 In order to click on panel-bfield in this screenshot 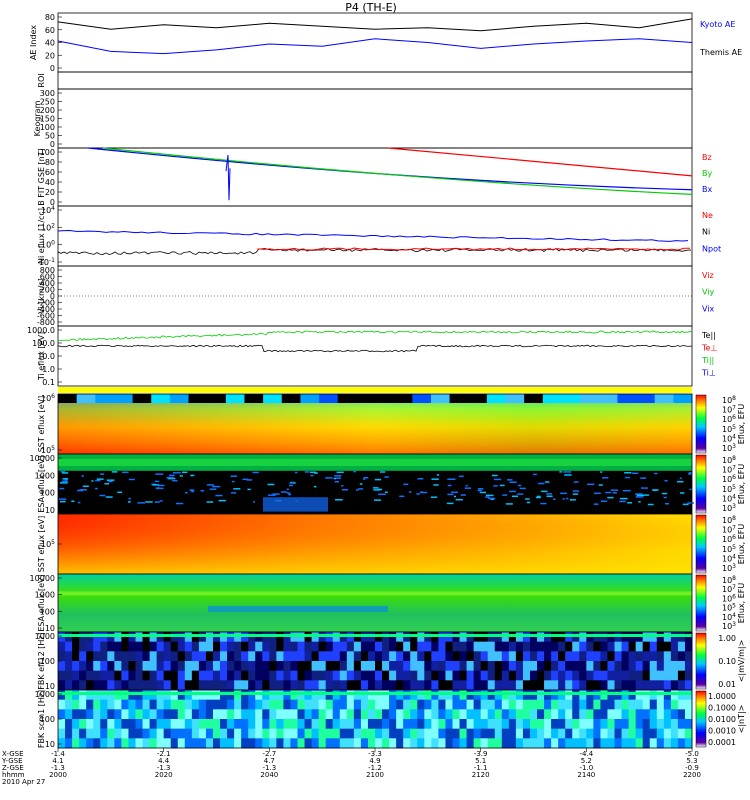, I will do `click(375, 177)`.